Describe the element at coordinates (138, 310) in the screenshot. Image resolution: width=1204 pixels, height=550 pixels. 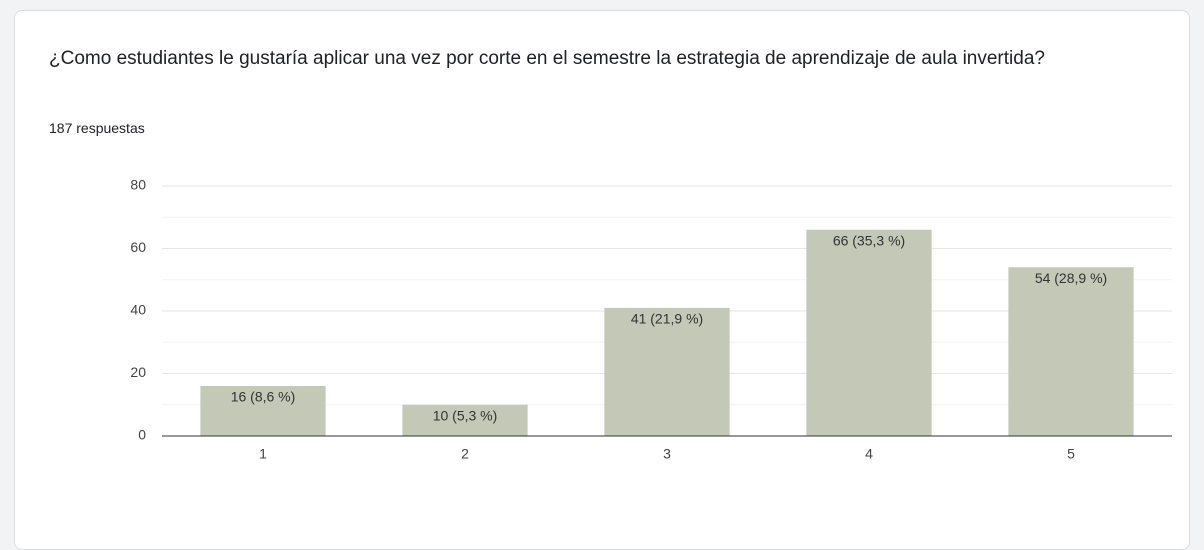
I see `y-tick-label: 40` at that location.